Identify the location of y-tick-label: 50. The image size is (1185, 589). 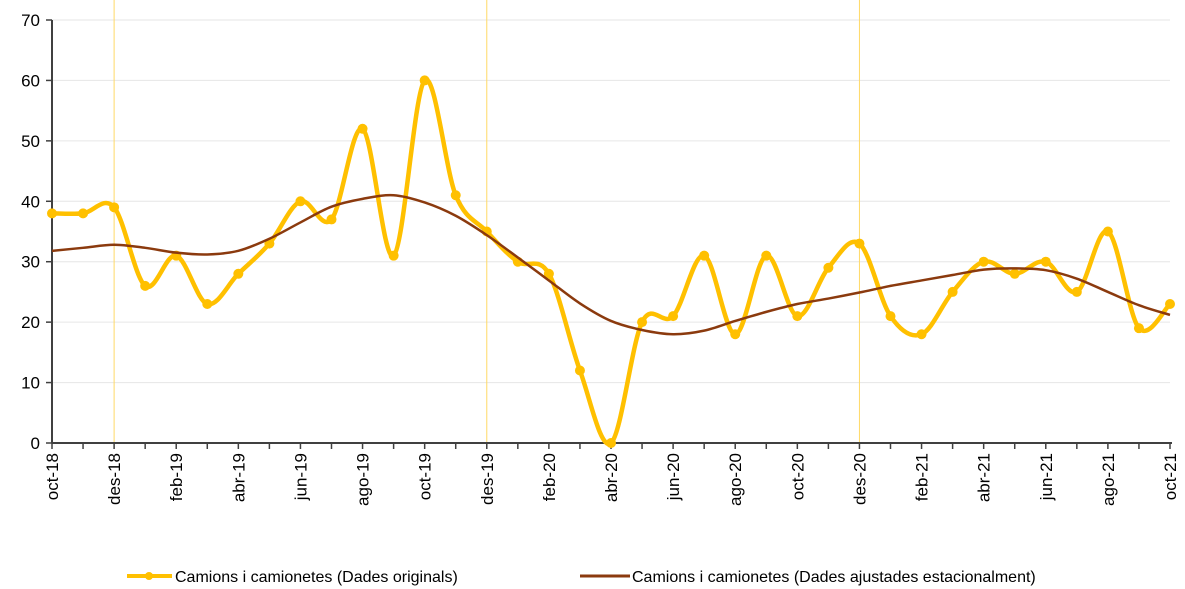
(30, 141).